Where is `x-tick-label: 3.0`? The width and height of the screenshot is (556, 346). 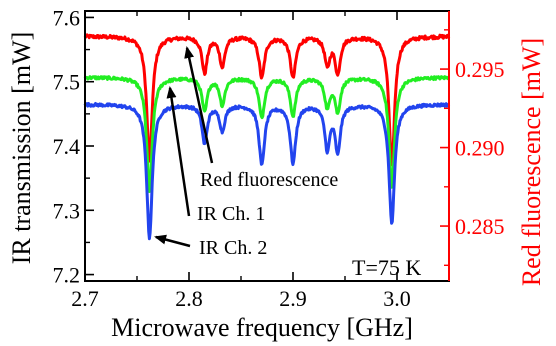 x-tick-label: 3.0 is located at coordinates (397, 298).